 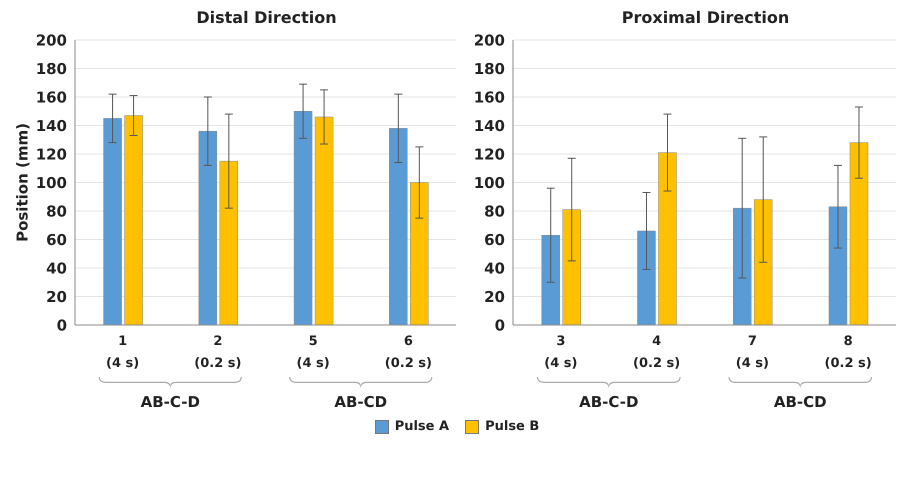 I want to click on x-tick-label: 2 (0.2 s), so click(x=218, y=352).